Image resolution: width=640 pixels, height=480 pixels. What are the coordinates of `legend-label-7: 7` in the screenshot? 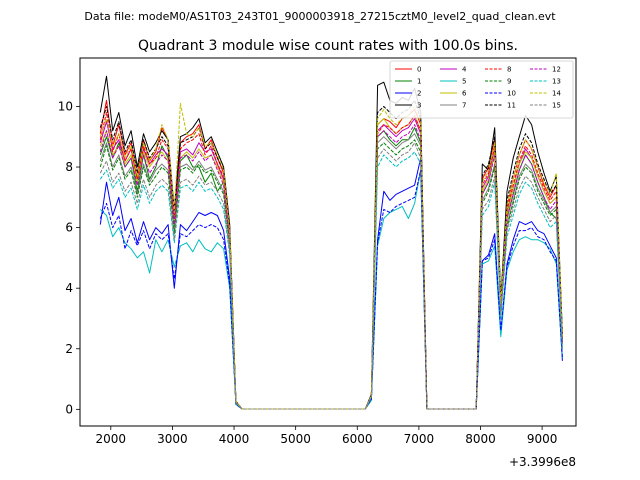 It's located at (464, 106).